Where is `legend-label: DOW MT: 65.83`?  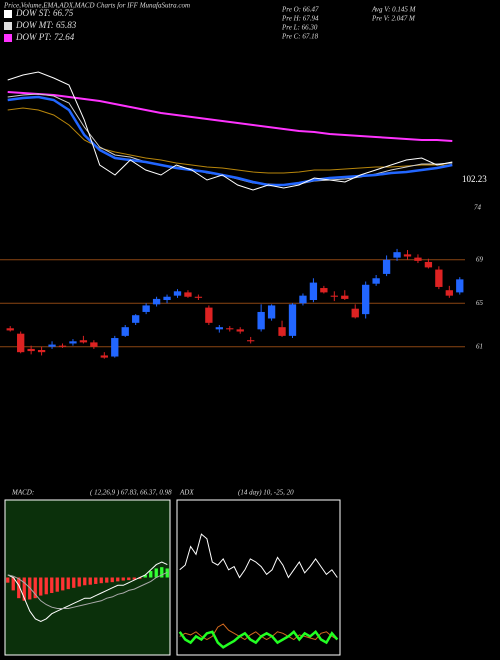
legend-label: DOW MT: 65.83 is located at coordinates (46, 25).